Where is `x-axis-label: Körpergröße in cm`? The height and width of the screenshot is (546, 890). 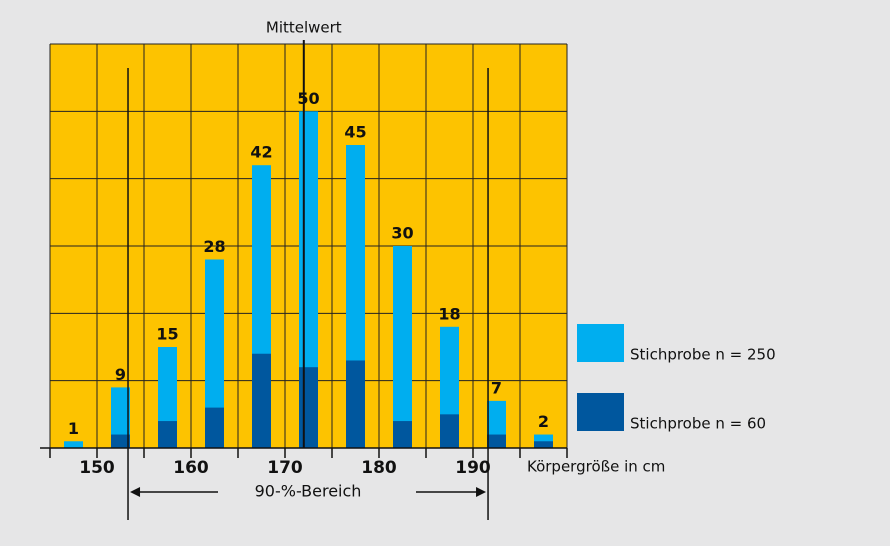
x-axis-label: Körpergröße in cm is located at coordinates (596, 467).